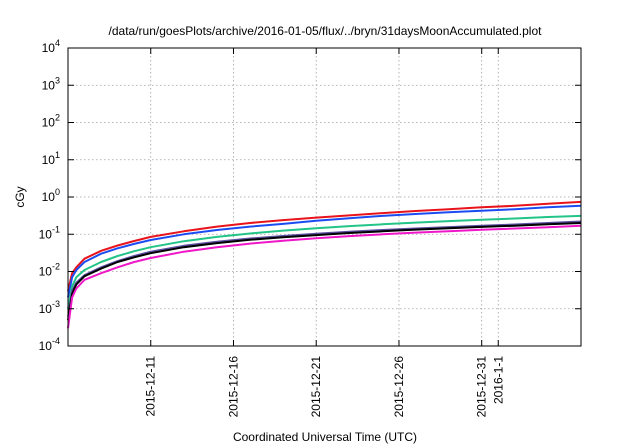 Image resolution: width=640 pixels, height=448 pixels. Describe the element at coordinates (57, 43) in the screenshot. I see `y-tick-exponent: 4` at that location.